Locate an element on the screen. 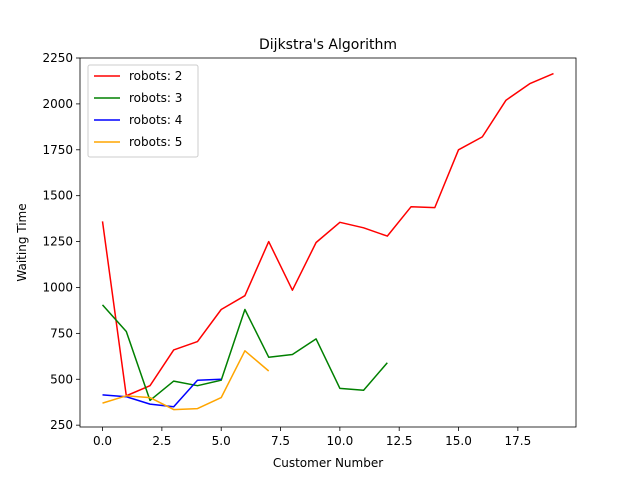 The image size is (640, 480). chart-title: Dijkstra's Algorithm is located at coordinates (328, 45).